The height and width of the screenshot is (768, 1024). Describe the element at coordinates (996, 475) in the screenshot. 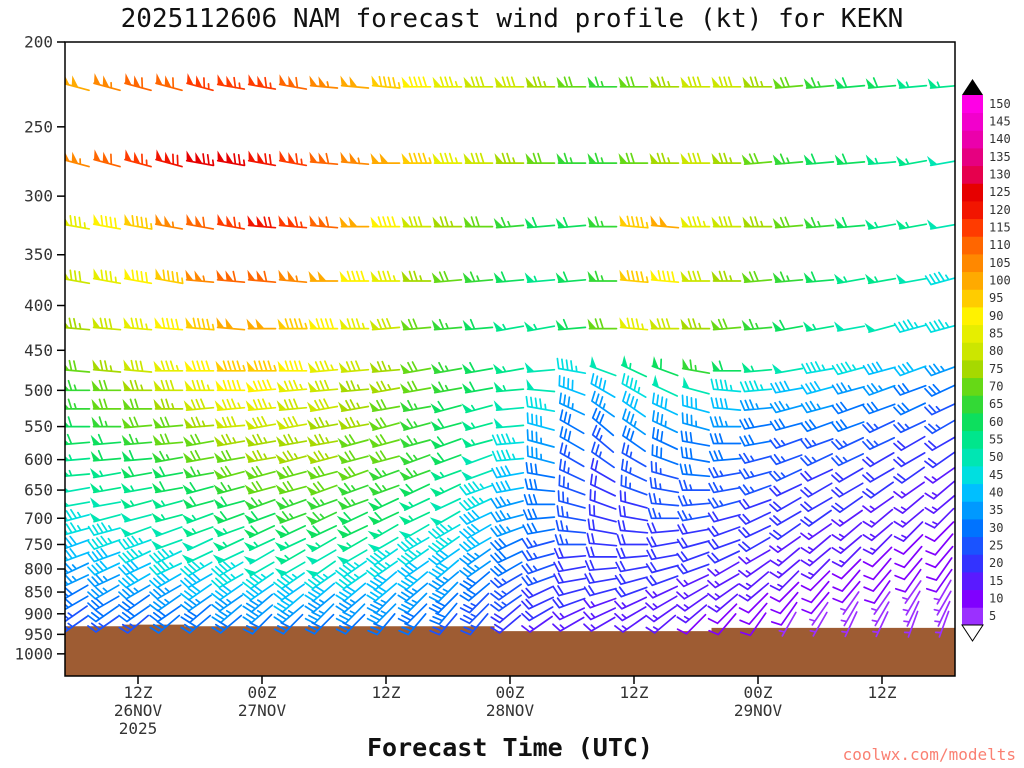

I see `colorbar-tick-label: 45` at that location.